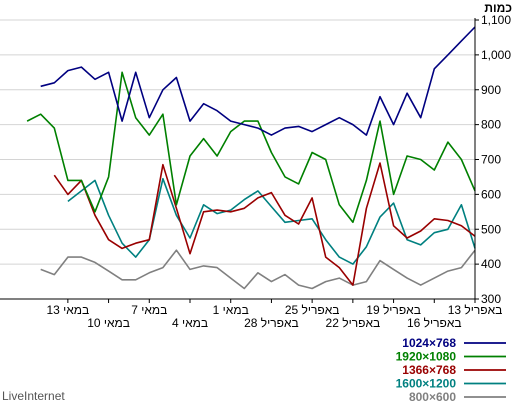 Image resolution: width=520 pixels, height=405 pixels. I want to click on x-tick-label: 25 באפריל, so click(312, 310).